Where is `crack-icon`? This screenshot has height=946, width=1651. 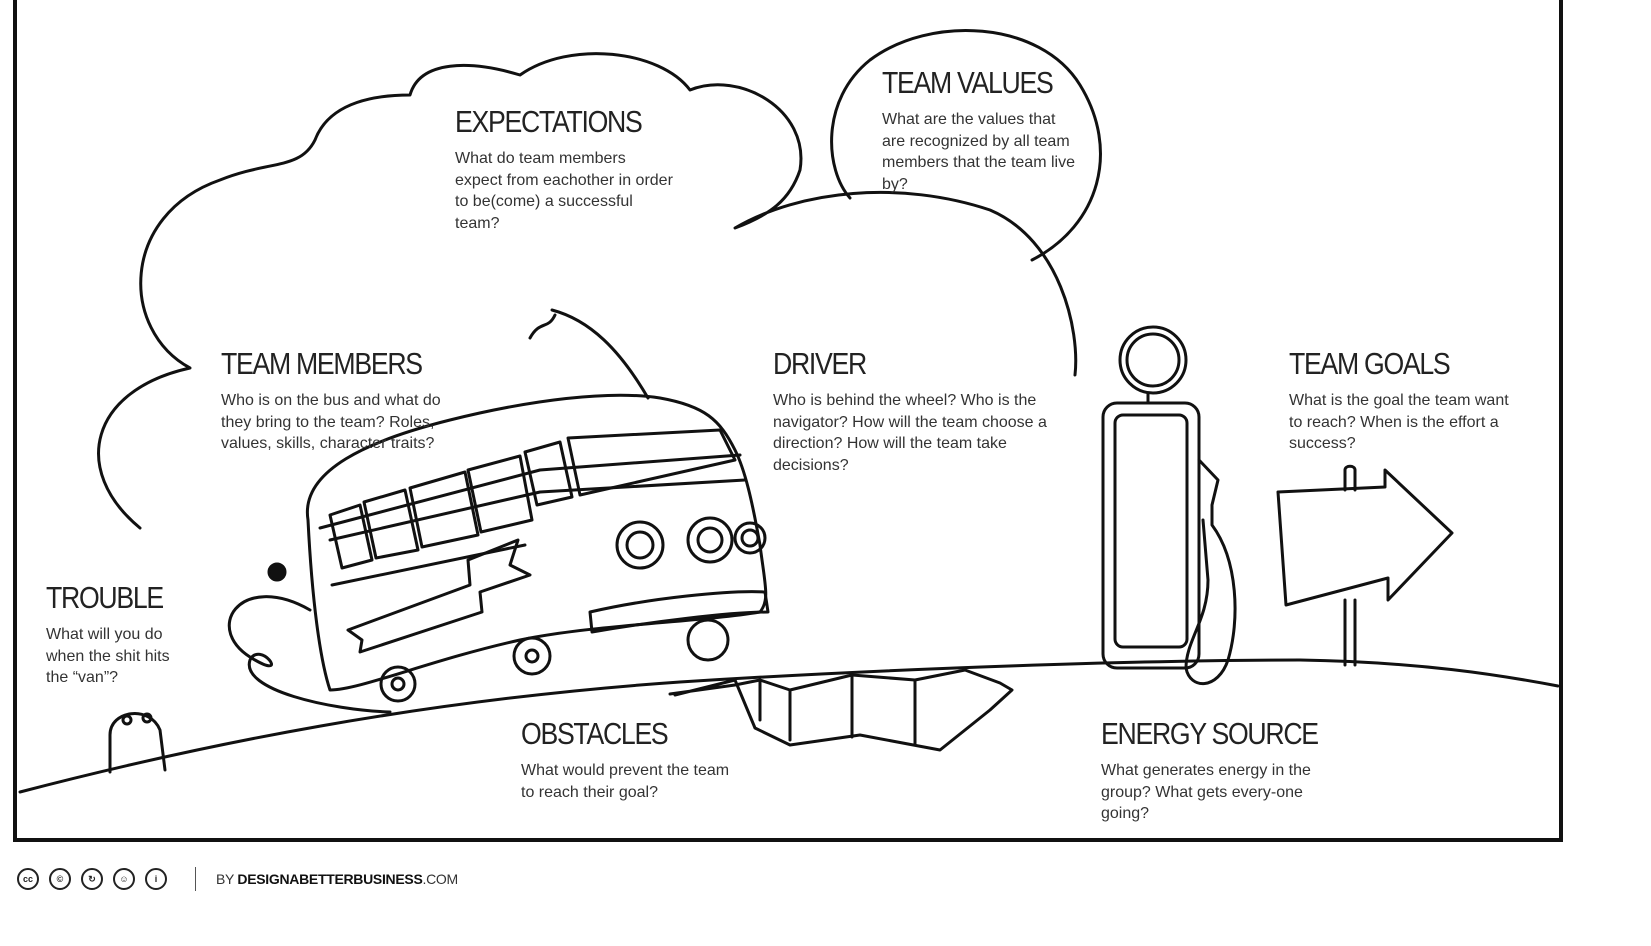 crack-icon is located at coordinates (841, 710).